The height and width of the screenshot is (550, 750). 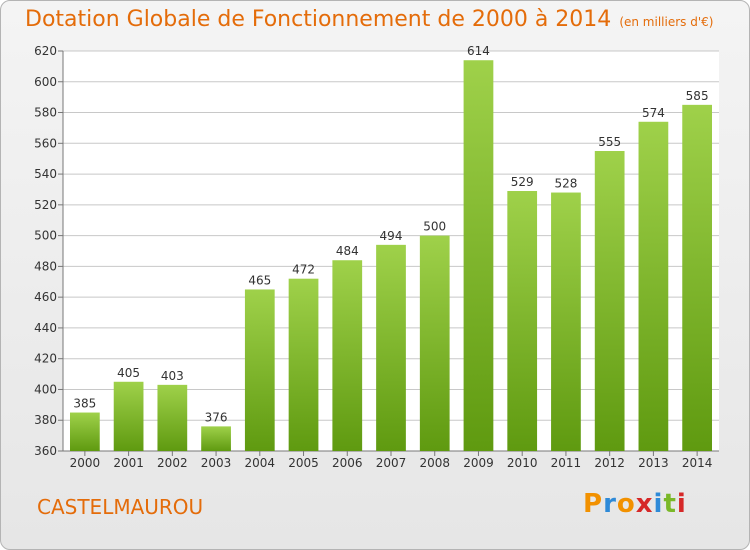 I want to click on y-tick-label: 460, so click(x=45, y=297).